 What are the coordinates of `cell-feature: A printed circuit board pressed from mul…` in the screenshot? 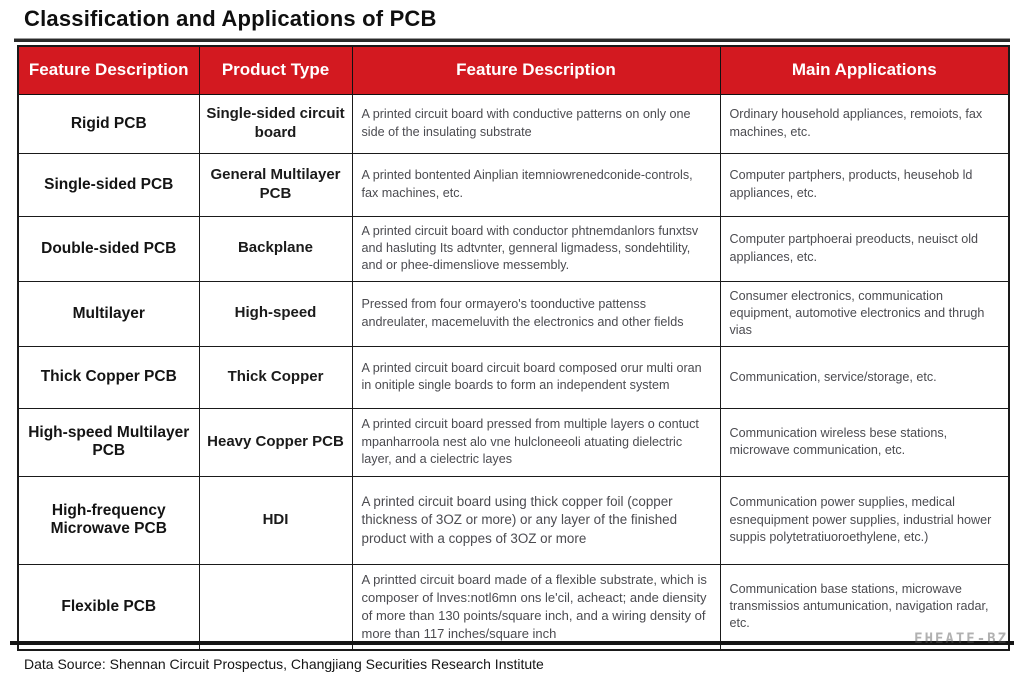 It's located at (536, 442).